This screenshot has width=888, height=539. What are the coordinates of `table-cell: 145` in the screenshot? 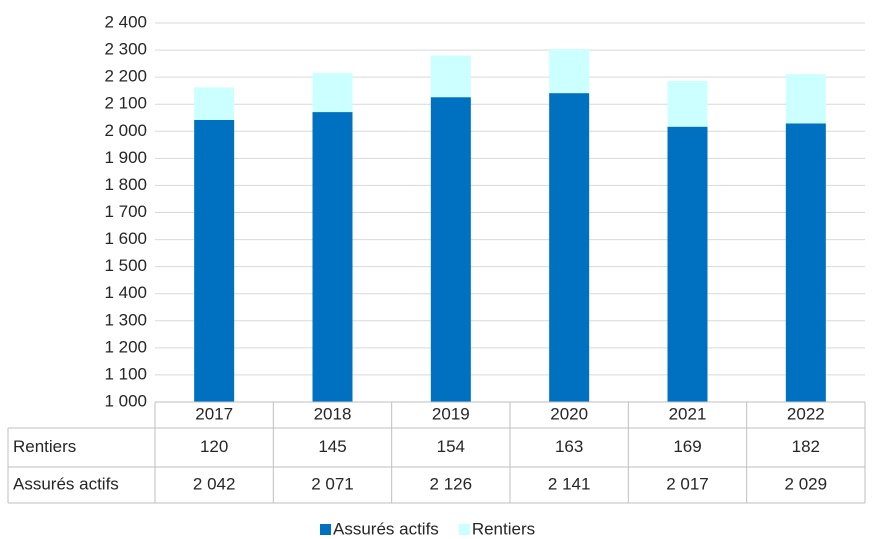 It's located at (332, 446).